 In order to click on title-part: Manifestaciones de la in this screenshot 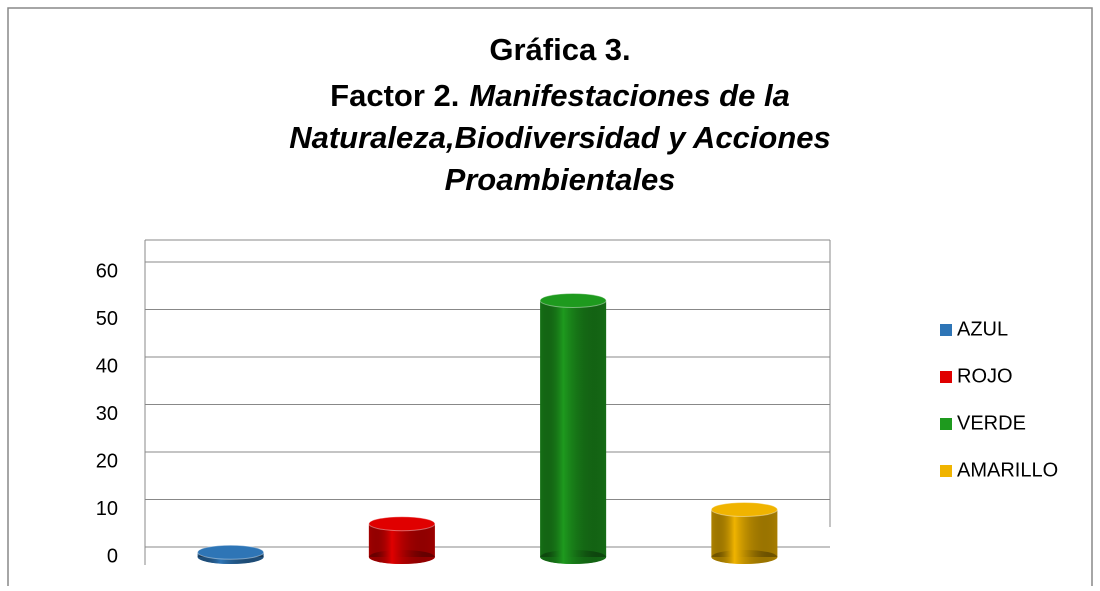, I will do `click(629, 95)`.